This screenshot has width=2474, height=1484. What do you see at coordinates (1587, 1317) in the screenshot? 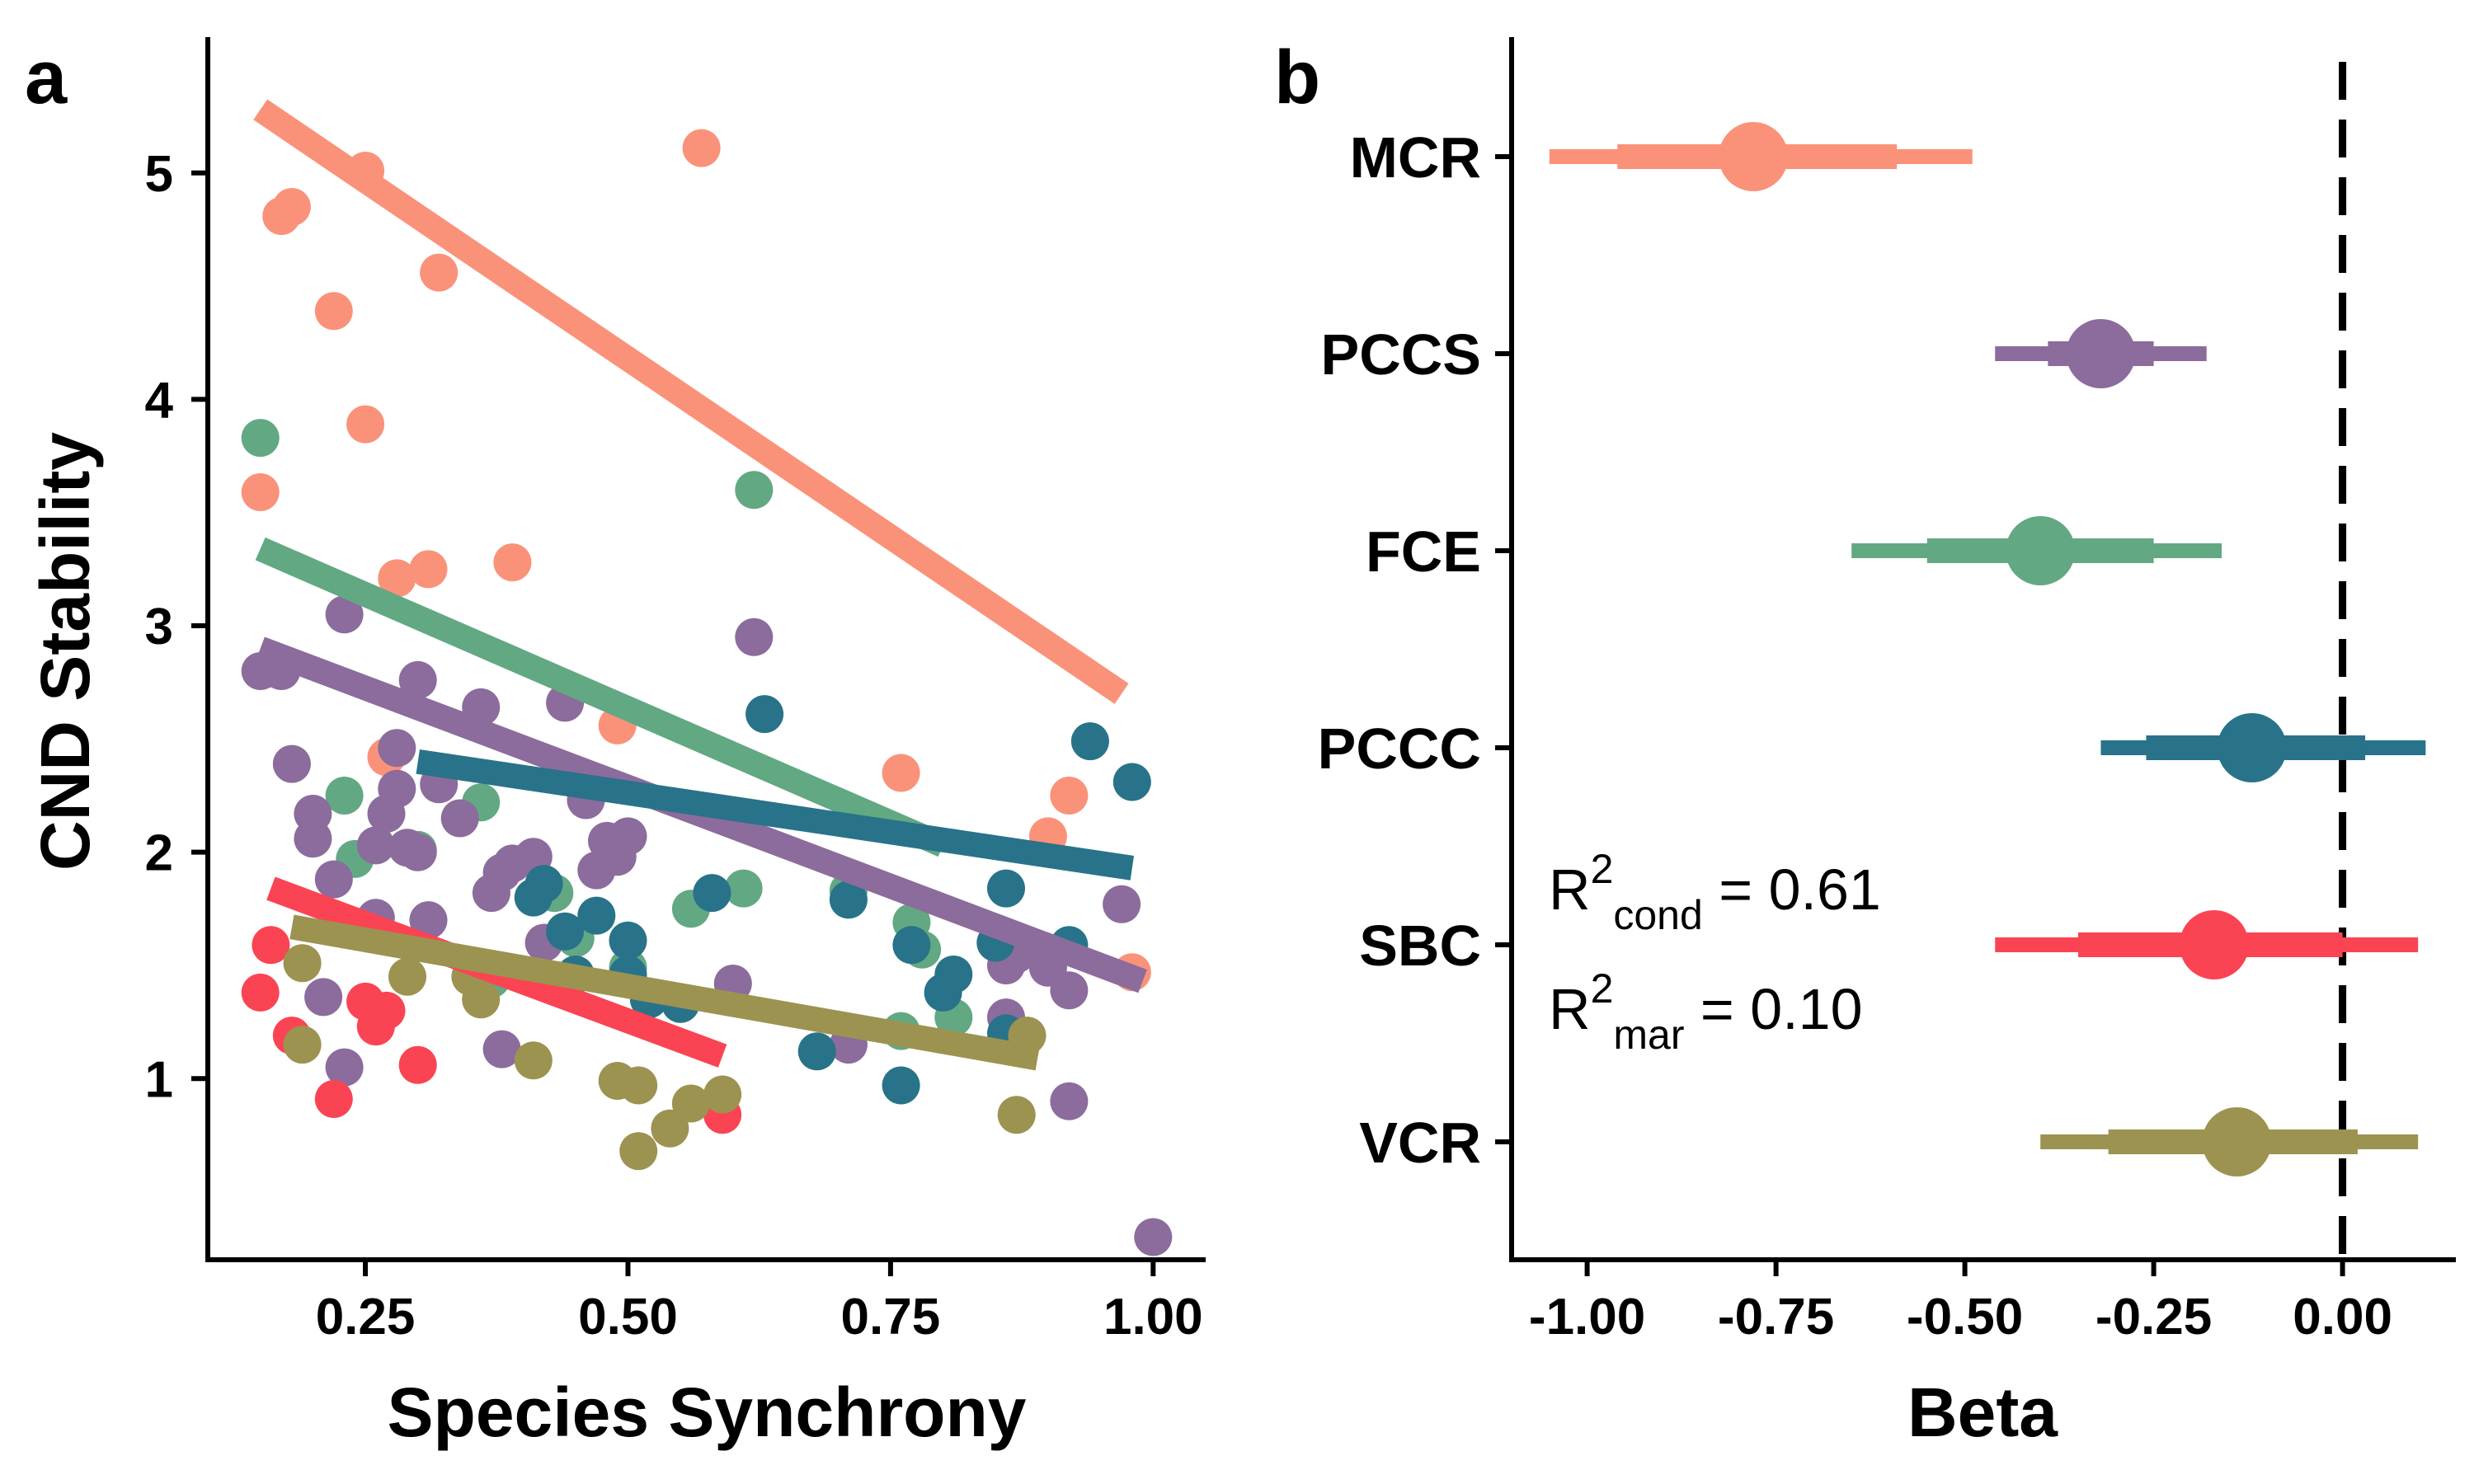
I see `panel-b-x-tick-label: -1.00` at bounding box center [1587, 1317].